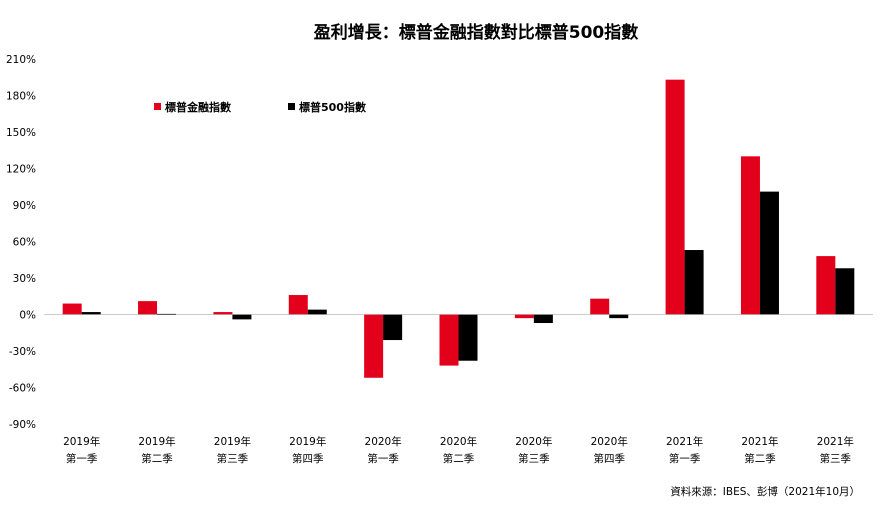  I want to click on source-note: 資料來源：IBES、彭博（2021年10月）, so click(765, 491).